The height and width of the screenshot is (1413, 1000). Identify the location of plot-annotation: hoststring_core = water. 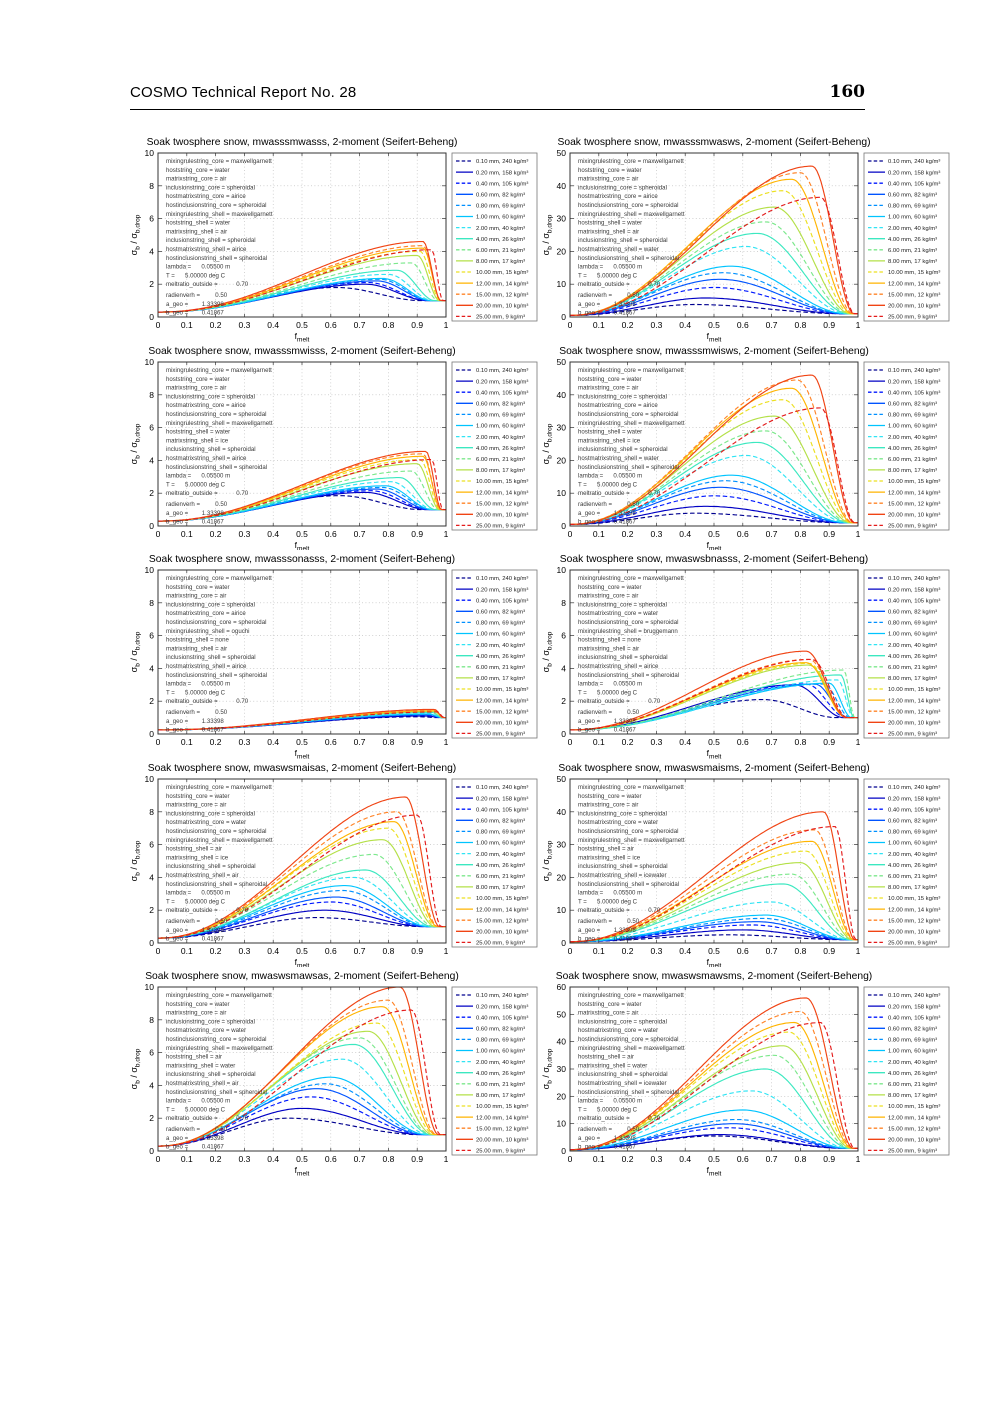
(610, 378).